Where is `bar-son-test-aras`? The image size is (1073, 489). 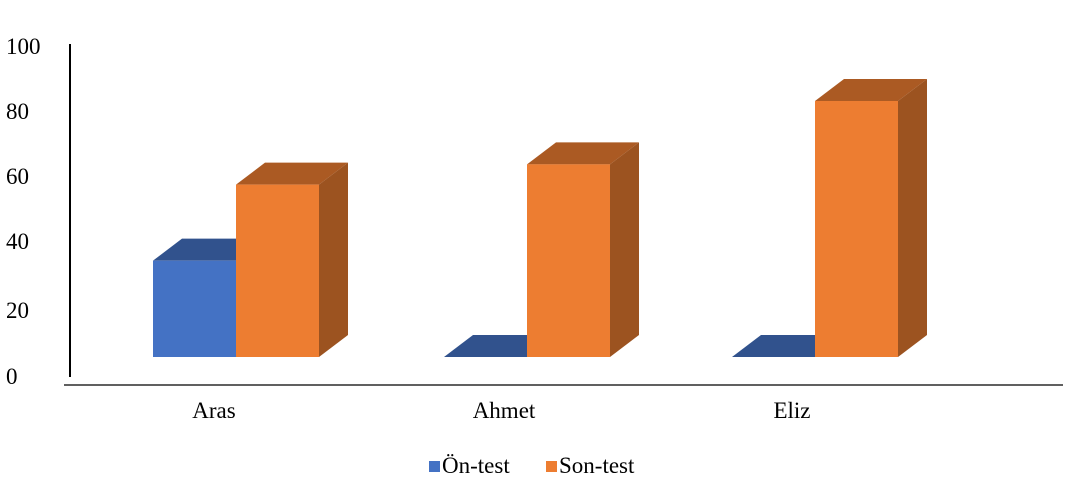 bar-son-test-aras is located at coordinates (292, 259).